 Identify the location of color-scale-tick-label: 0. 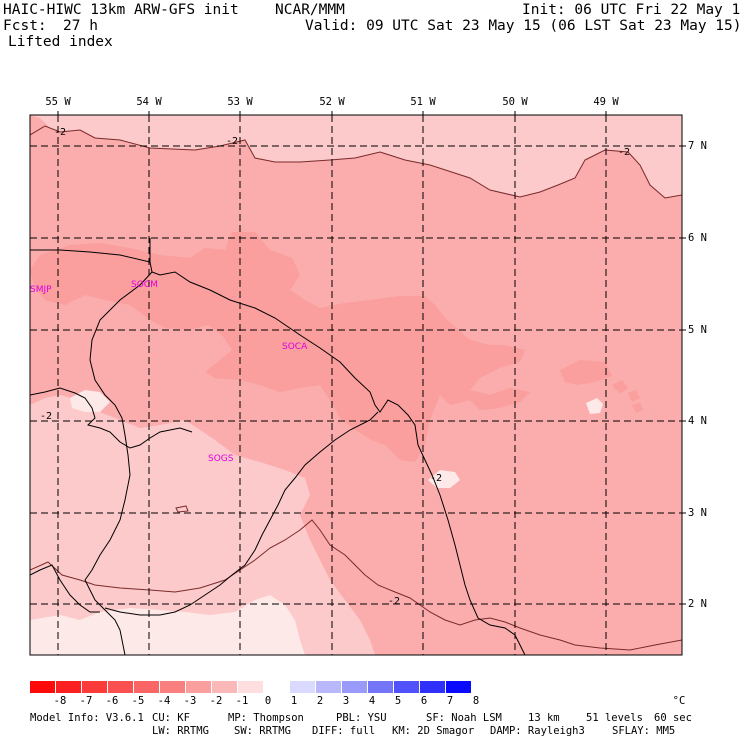
(268, 701).